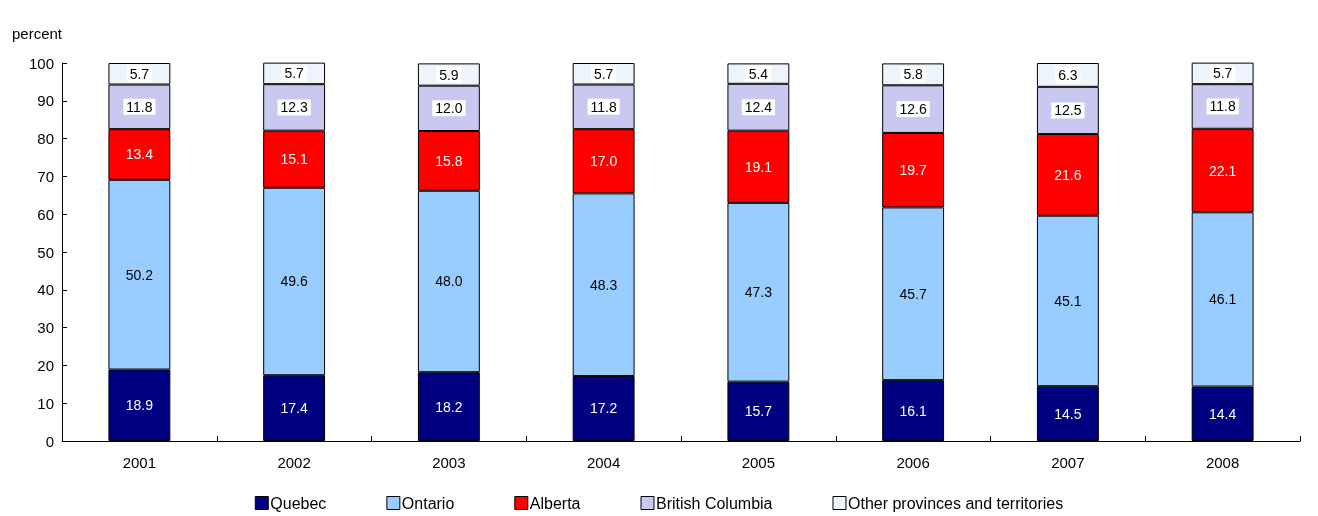  Describe the element at coordinates (45, 328) in the screenshot. I see `y-tick-label: 30` at that location.